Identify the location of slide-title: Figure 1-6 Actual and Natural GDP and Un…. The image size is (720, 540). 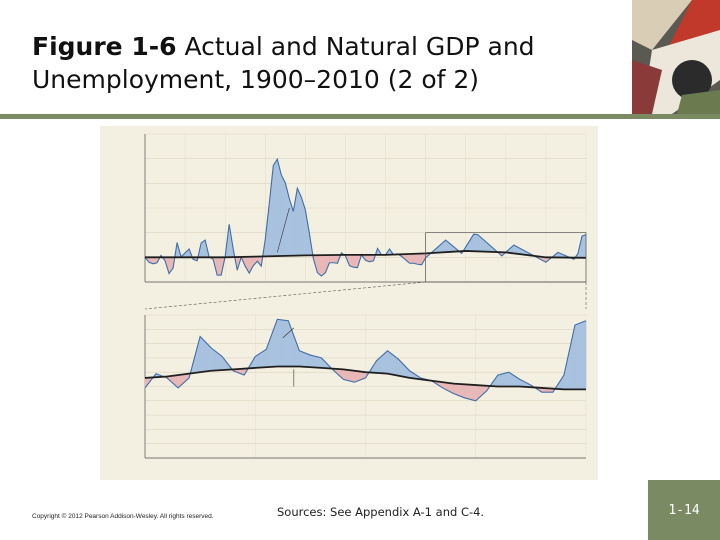
(322, 63).